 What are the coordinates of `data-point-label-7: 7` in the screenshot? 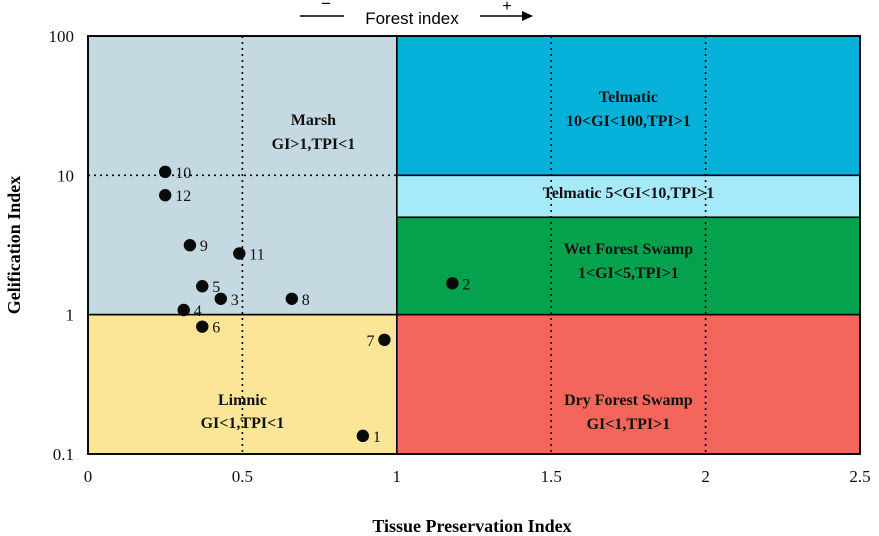 It's located at (370, 341).